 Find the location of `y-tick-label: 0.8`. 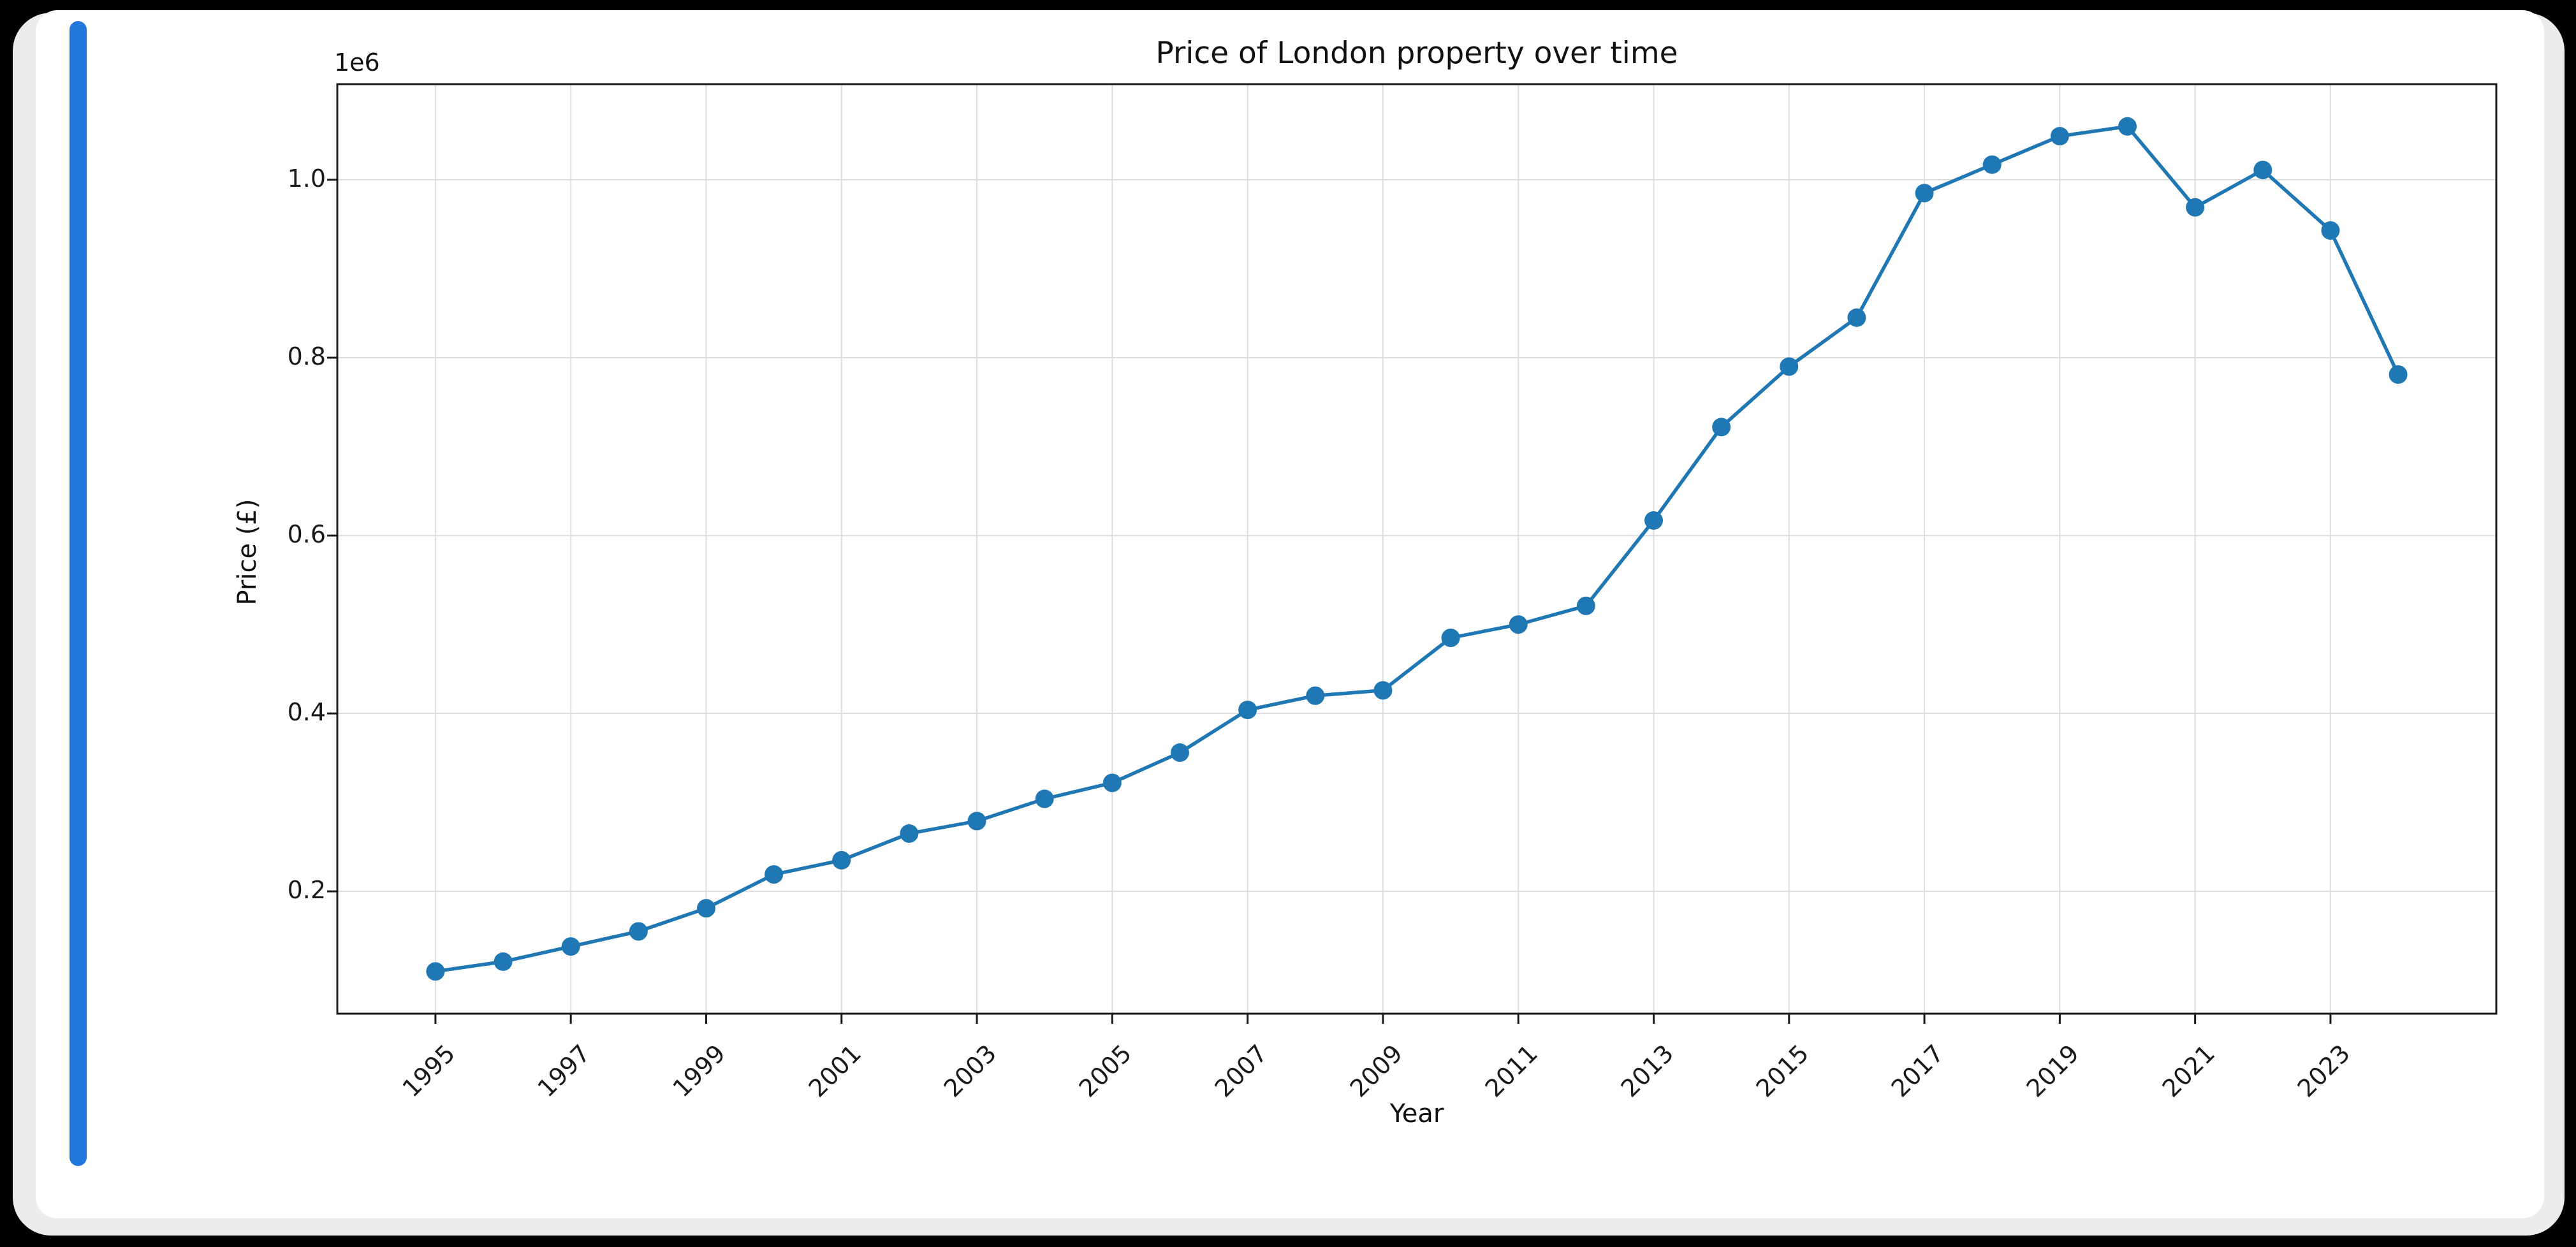

y-tick-label: 0.8 is located at coordinates (306, 356).